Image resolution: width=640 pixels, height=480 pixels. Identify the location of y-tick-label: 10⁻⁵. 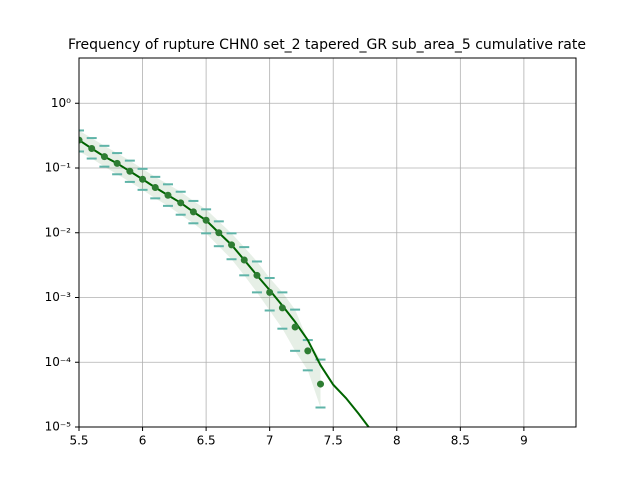
(58, 427).